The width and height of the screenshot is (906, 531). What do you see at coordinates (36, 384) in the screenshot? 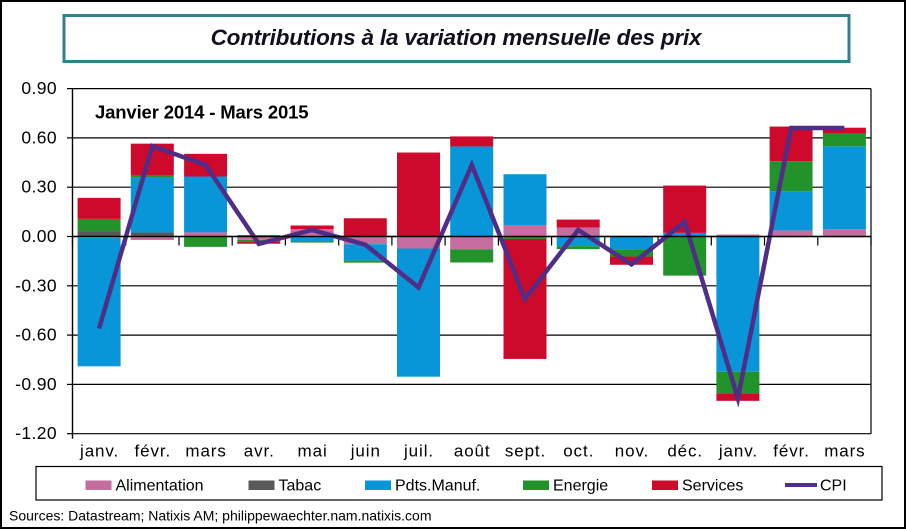
I see `svg-text: -0.90` at bounding box center [36, 384].